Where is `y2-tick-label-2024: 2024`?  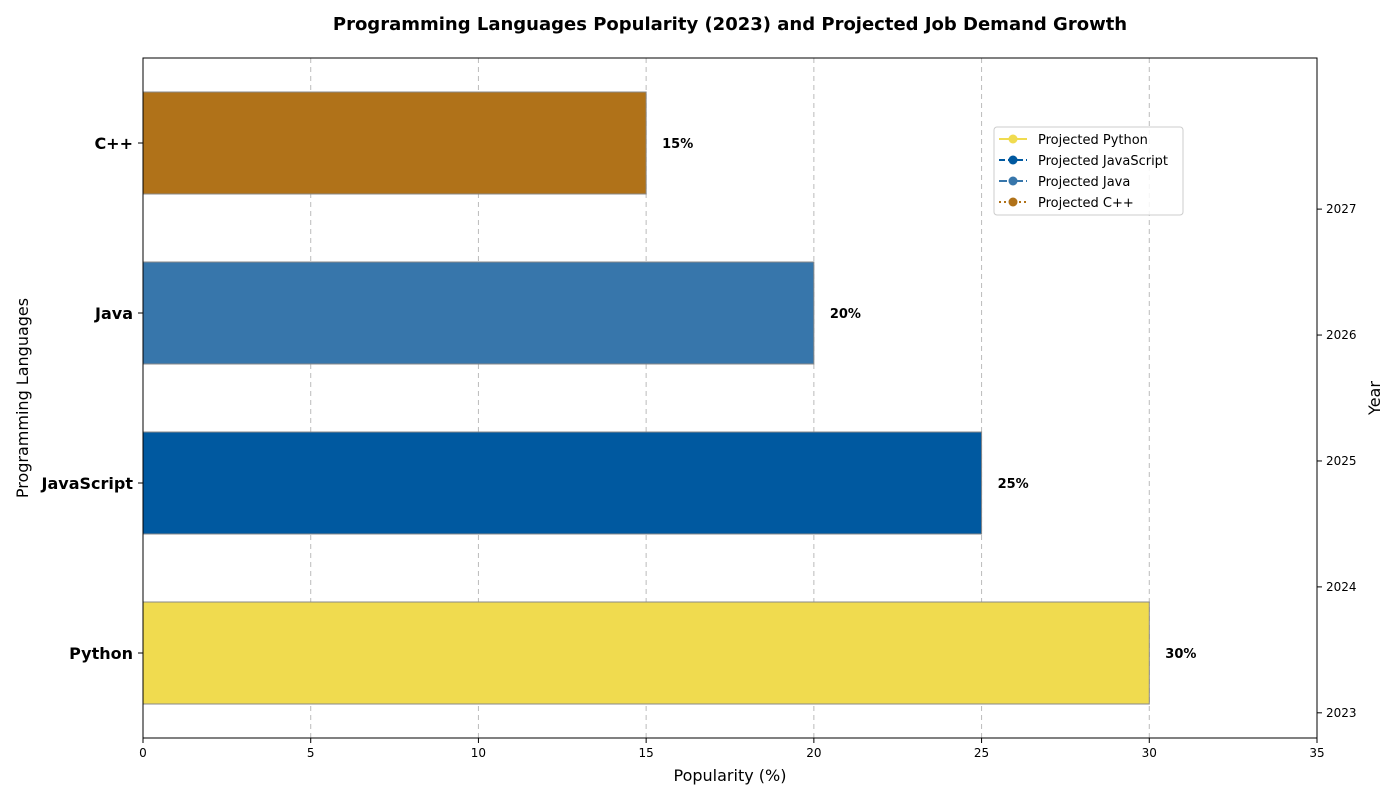
y2-tick-label-2024: 2024 is located at coordinates (1341, 587).